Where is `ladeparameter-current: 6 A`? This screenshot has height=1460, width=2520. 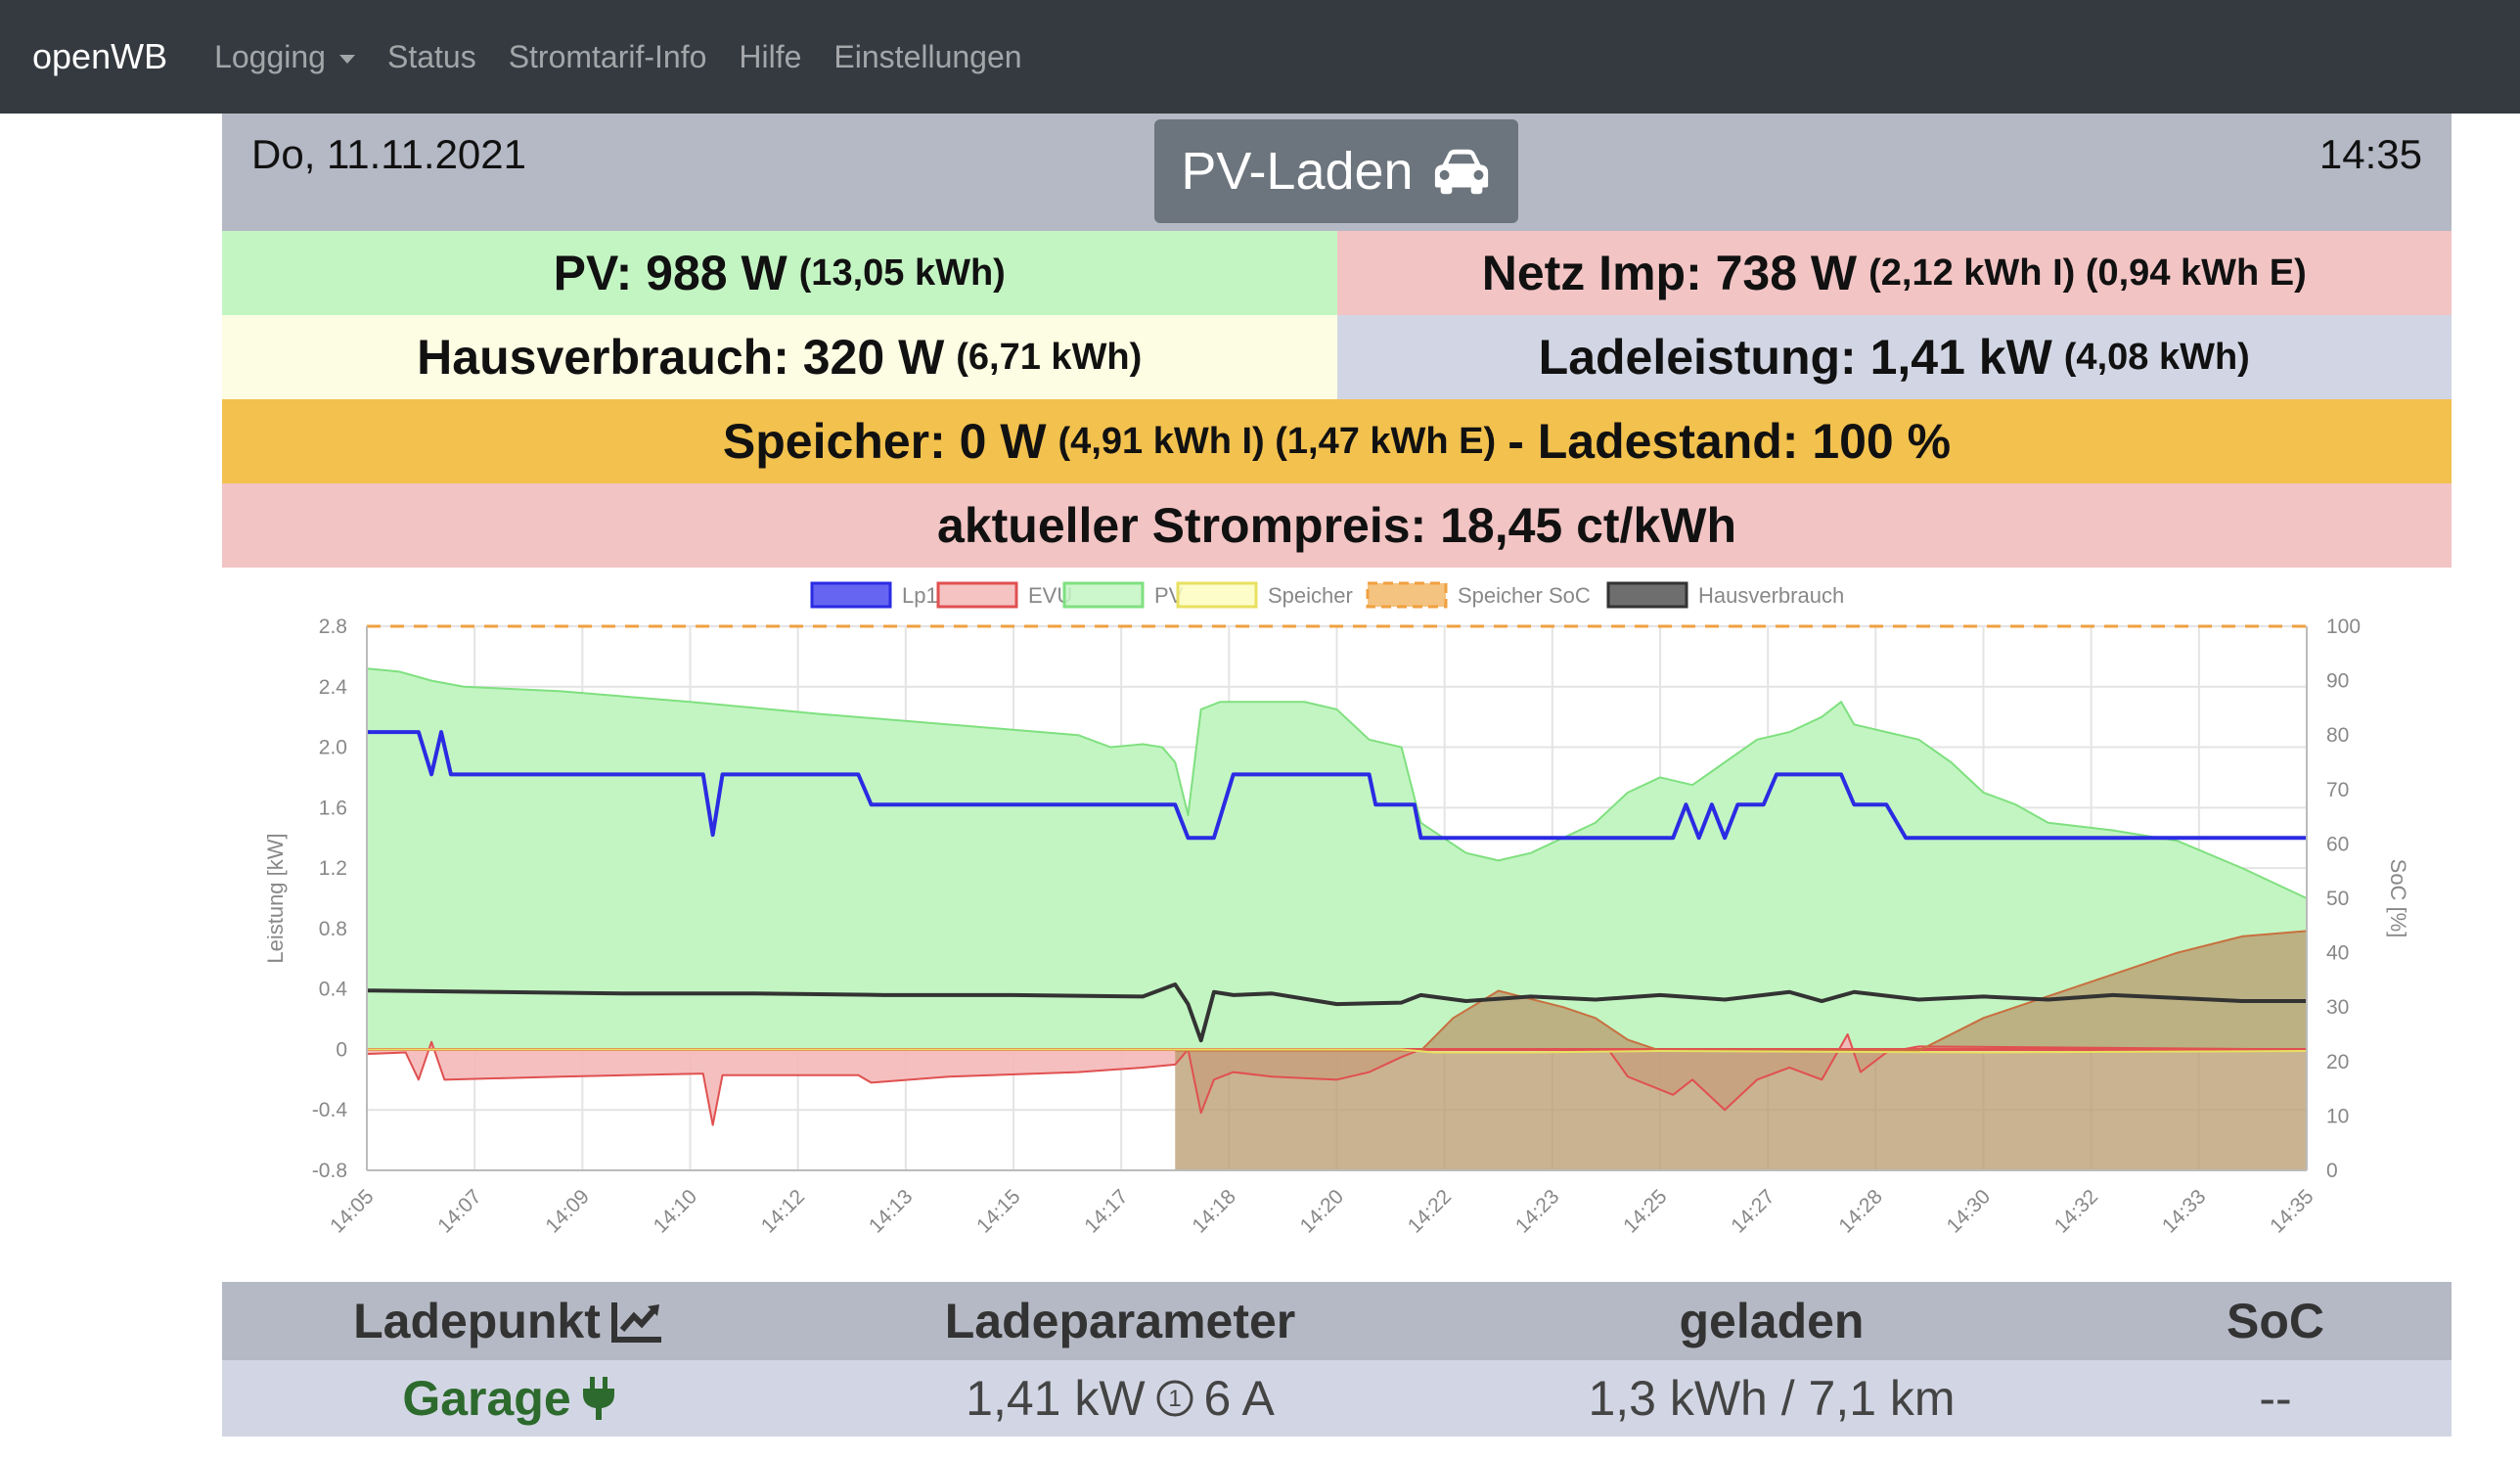 ladeparameter-current: 6 A is located at coordinates (1239, 1398).